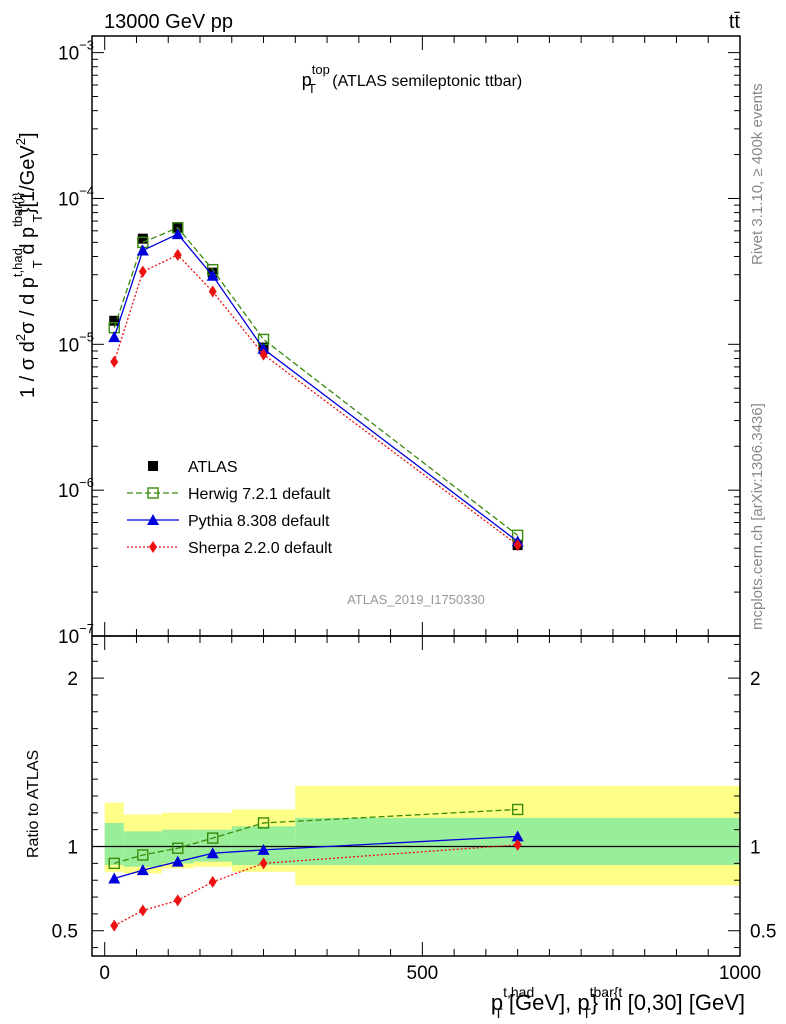 The height and width of the screenshot is (1024, 786). Describe the element at coordinates (316, 400) in the screenshot. I see `series-line-sherpa-2-2-0-default` at that location.